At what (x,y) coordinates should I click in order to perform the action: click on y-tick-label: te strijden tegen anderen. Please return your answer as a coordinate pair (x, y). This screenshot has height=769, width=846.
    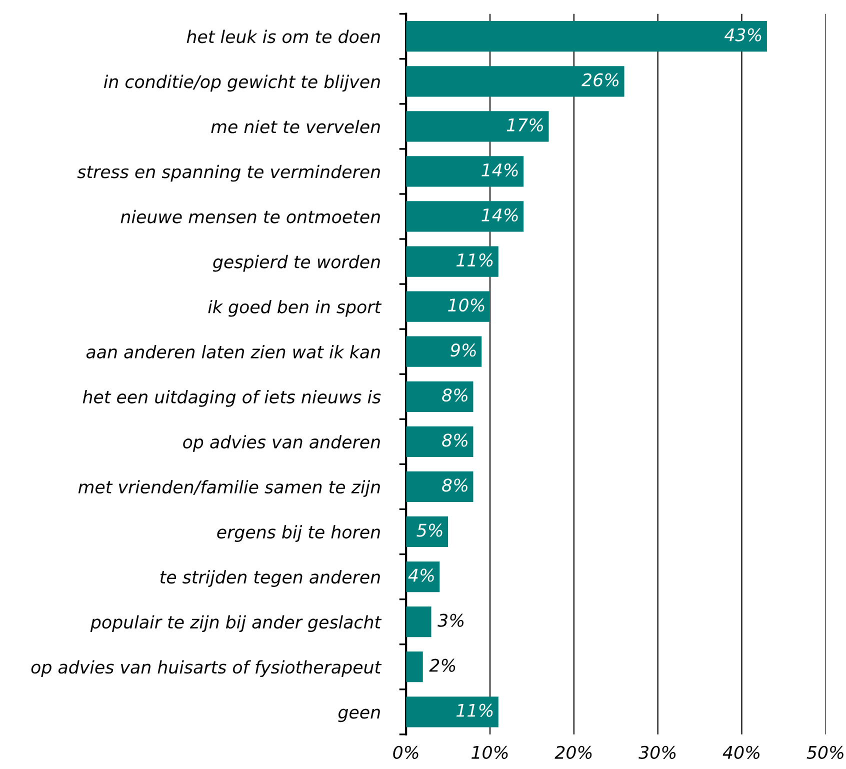
    Looking at the image, I should click on (270, 578).